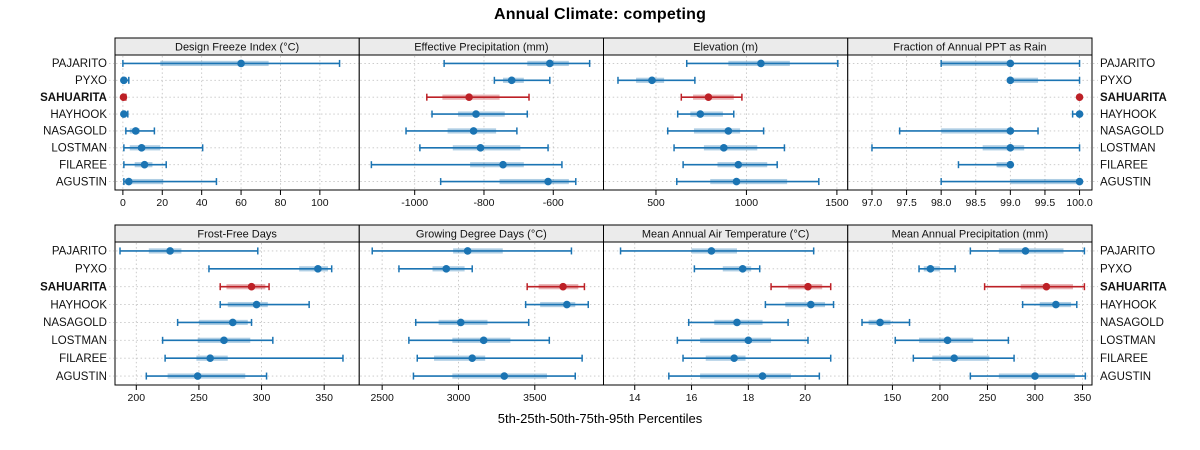 Image resolution: width=1200 pixels, height=450 pixels. I want to click on axis-tick-label: 300, so click(1035, 398).